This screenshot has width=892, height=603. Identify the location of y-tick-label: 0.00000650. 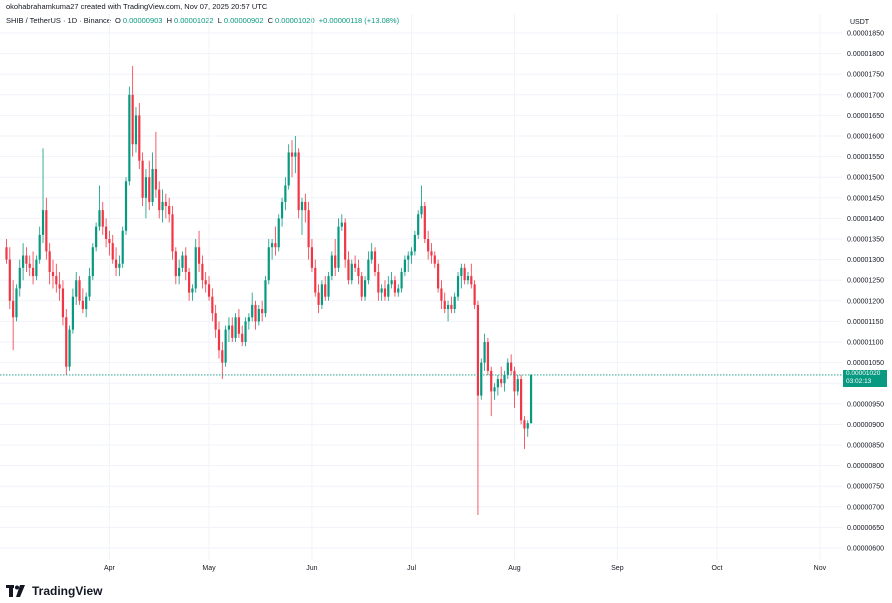
(865, 528).